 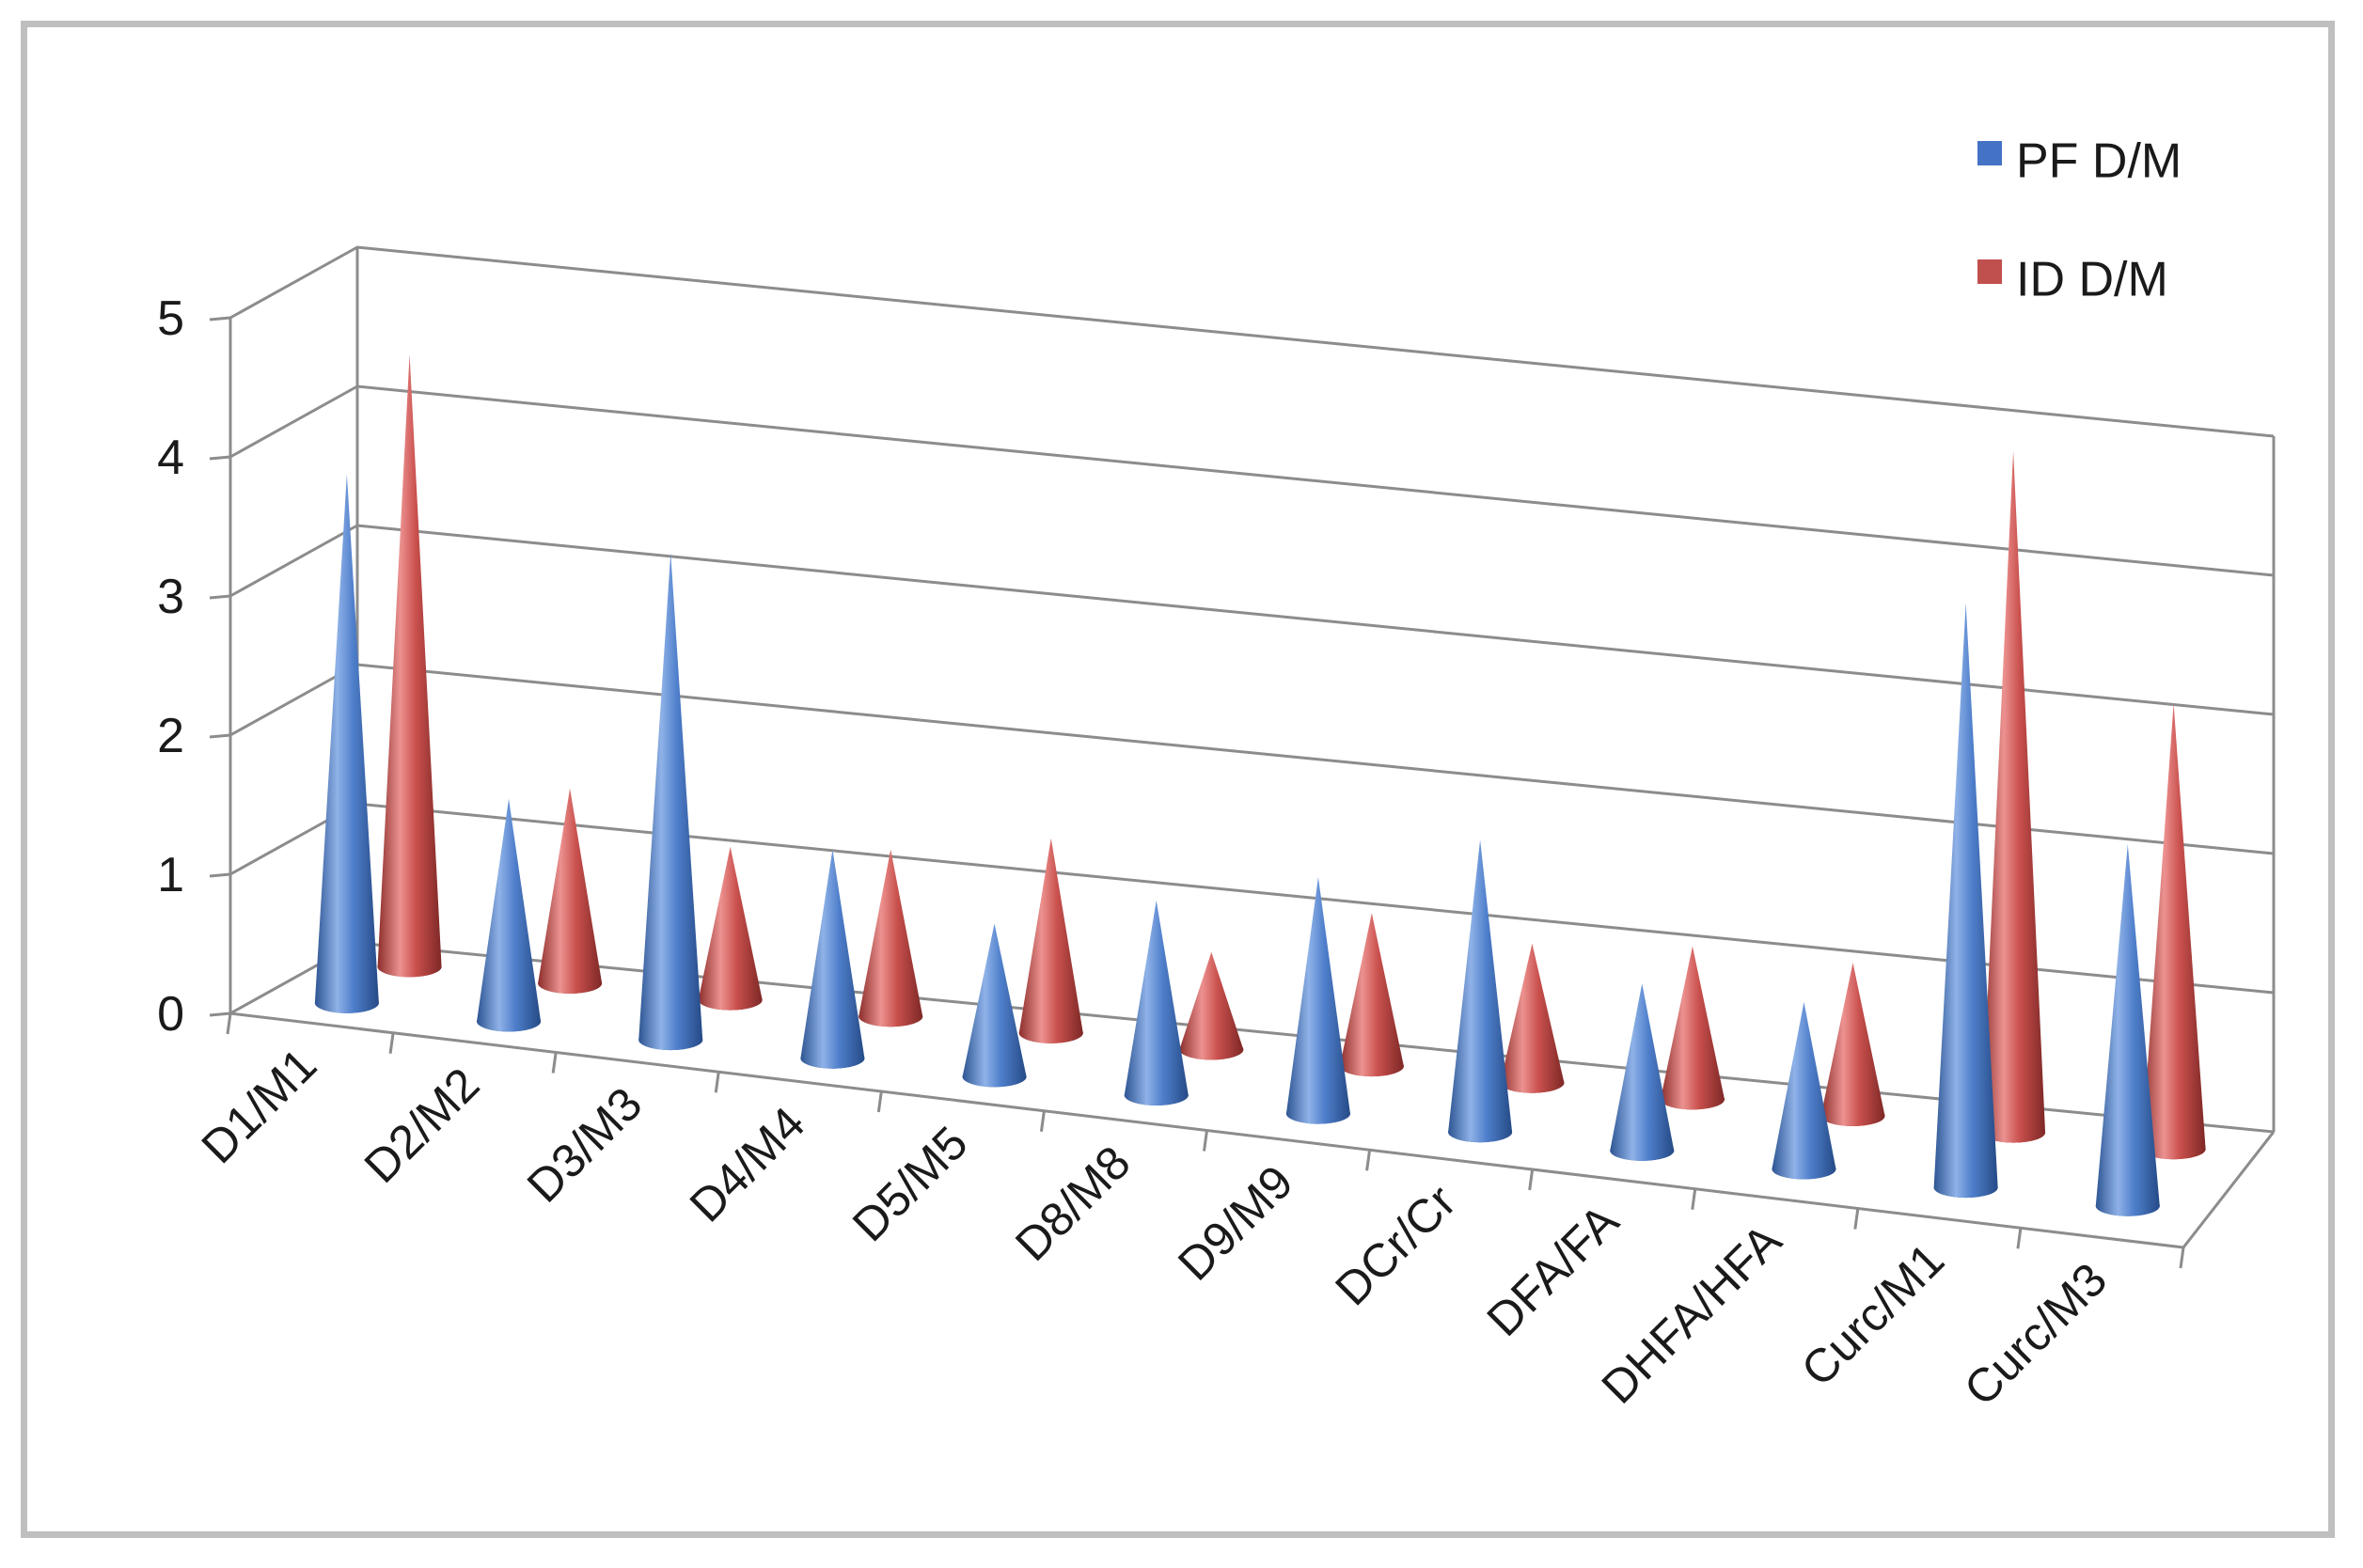 I want to click on y-tick-label: 3, so click(x=170, y=597).